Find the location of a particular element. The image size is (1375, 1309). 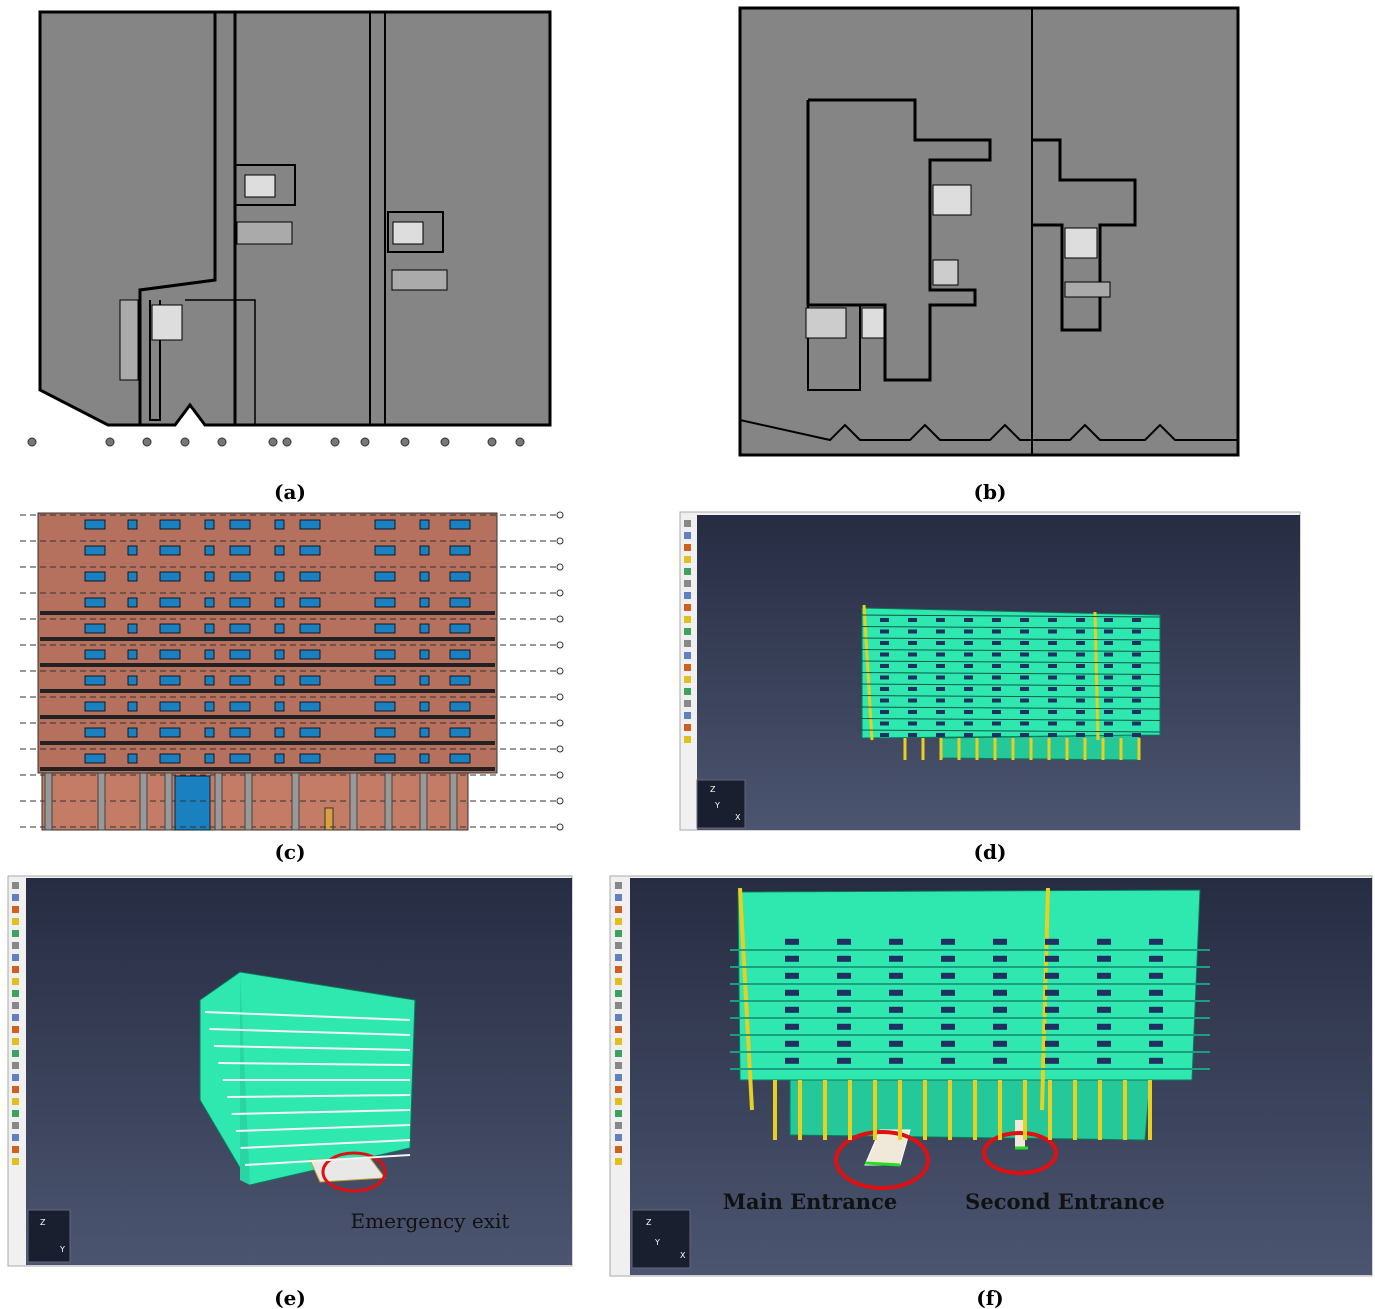

caption: (b) is located at coordinates (990, 492).